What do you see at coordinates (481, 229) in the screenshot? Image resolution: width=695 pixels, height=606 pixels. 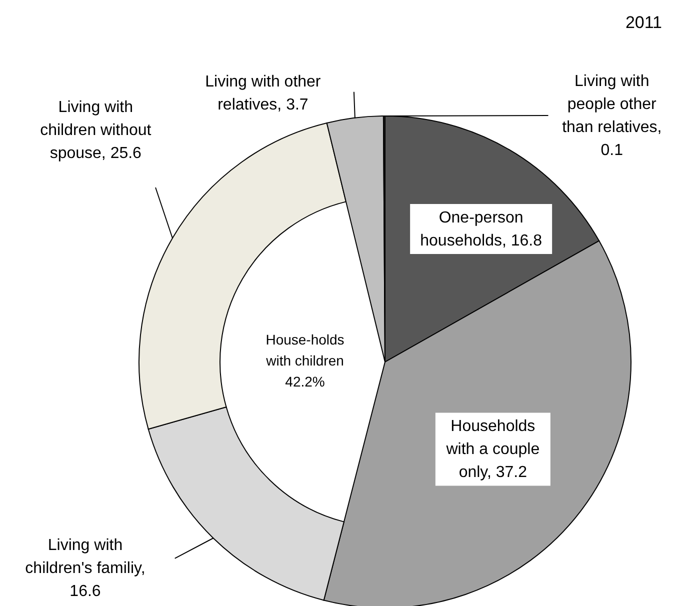 I see `slice-label: One-person households, 16.8` at bounding box center [481, 229].